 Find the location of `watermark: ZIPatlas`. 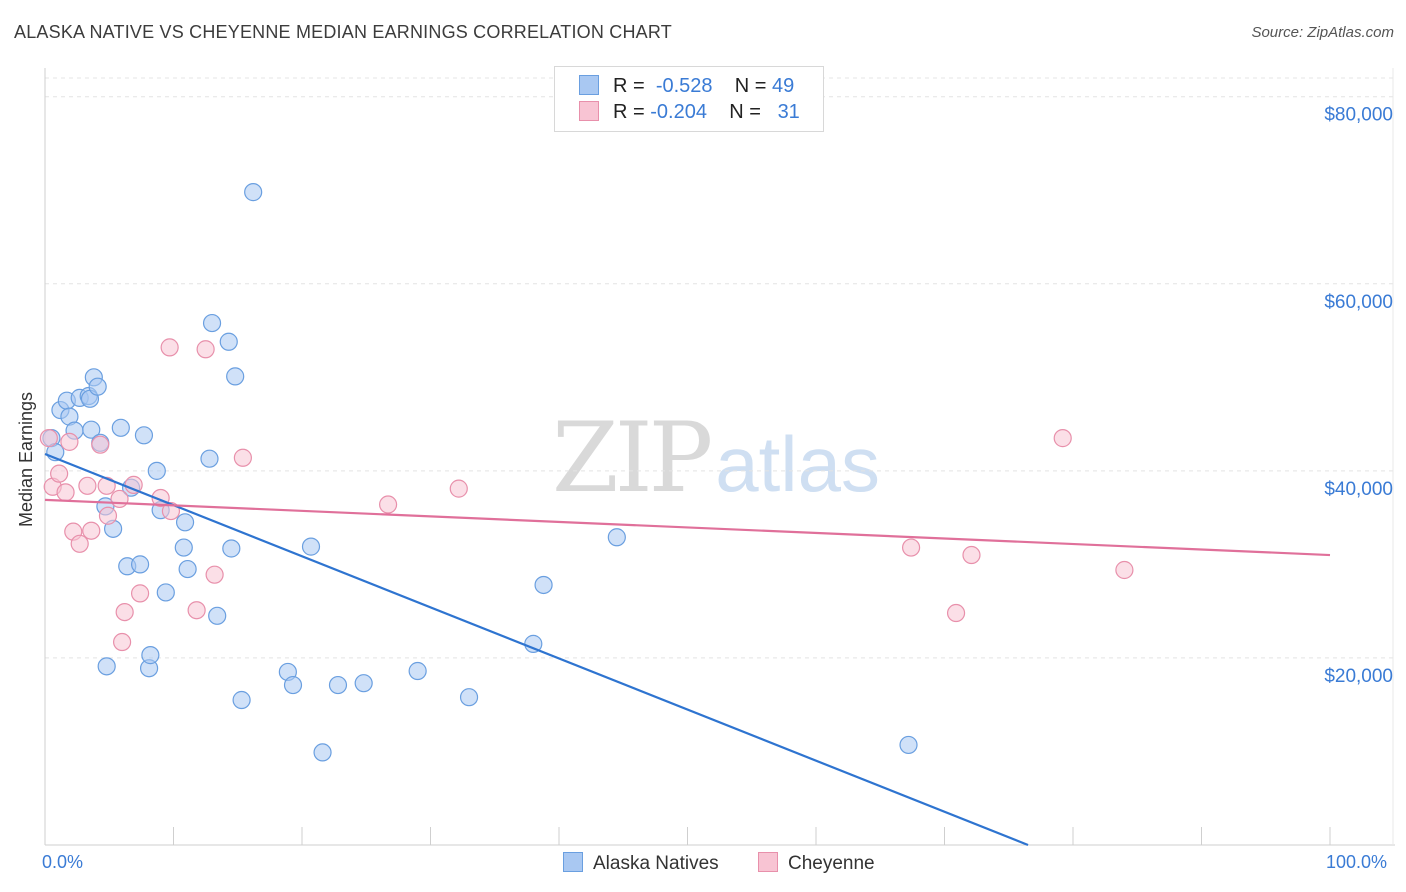

watermark: ZIPatlas is located at coordinates (716, 458).